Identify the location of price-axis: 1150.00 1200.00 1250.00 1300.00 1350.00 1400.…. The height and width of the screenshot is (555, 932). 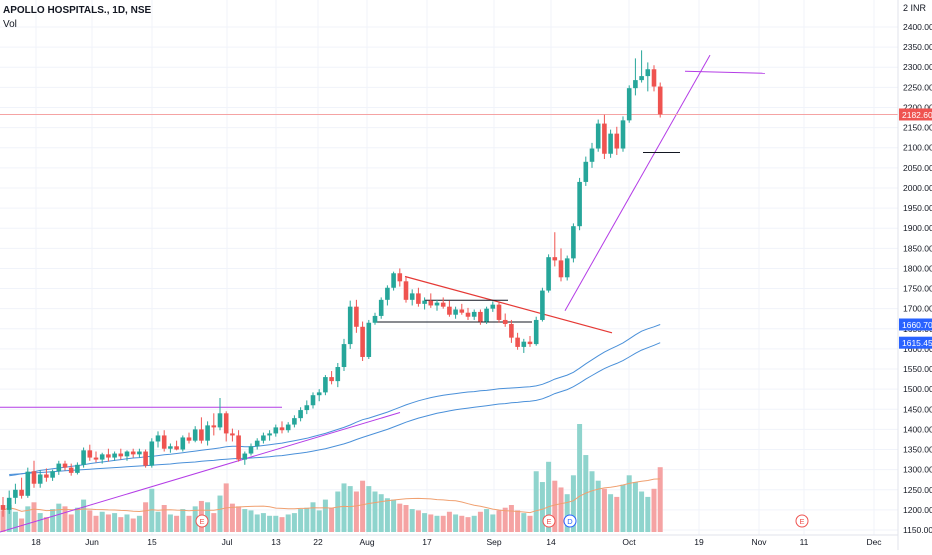
(917, 278).